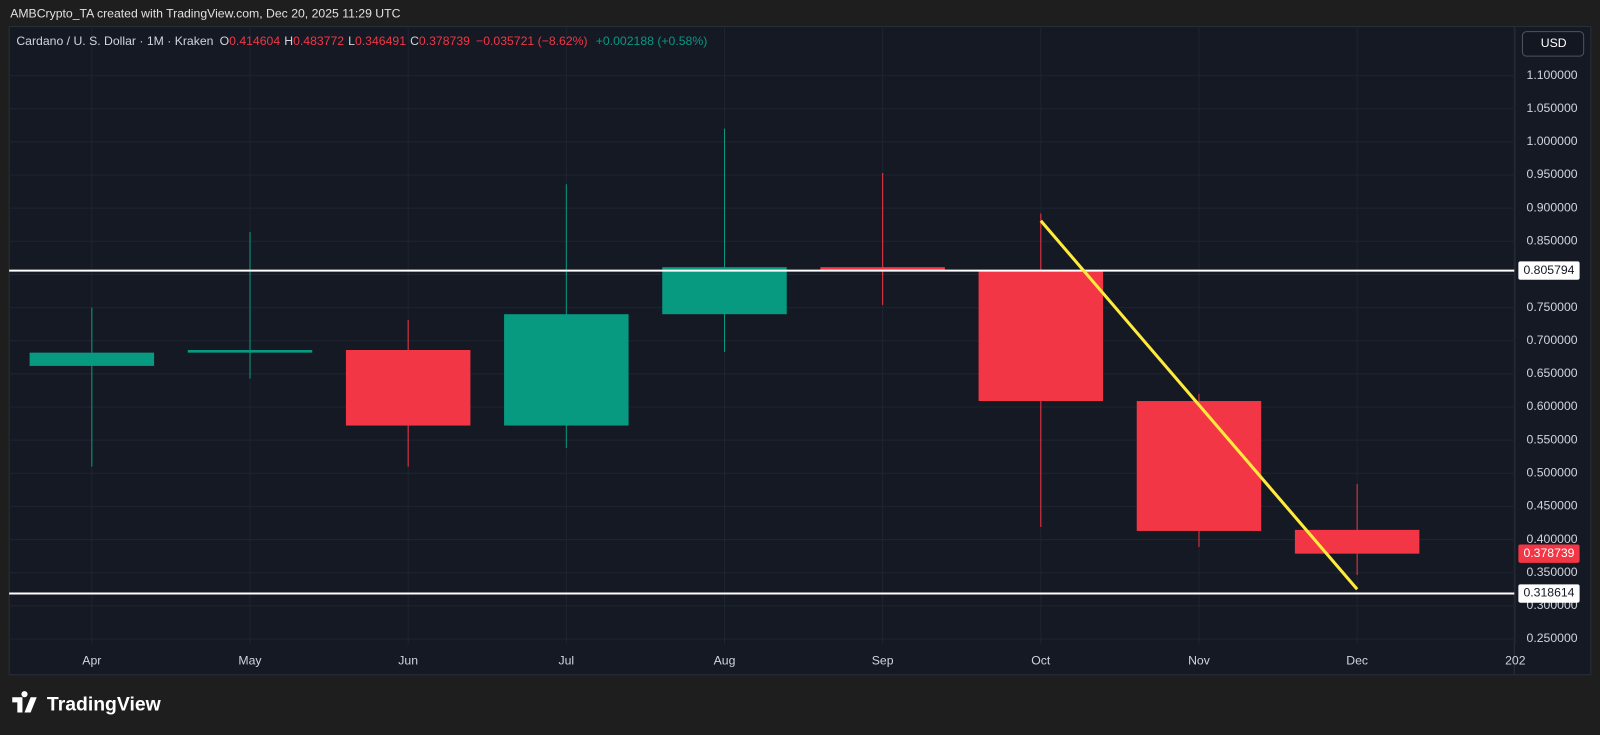 This screenshot has width=1600, height=735. Describe the element at coordinates (91, 661) in the screenshot. I see `x-tick-label: Apr` at that location.